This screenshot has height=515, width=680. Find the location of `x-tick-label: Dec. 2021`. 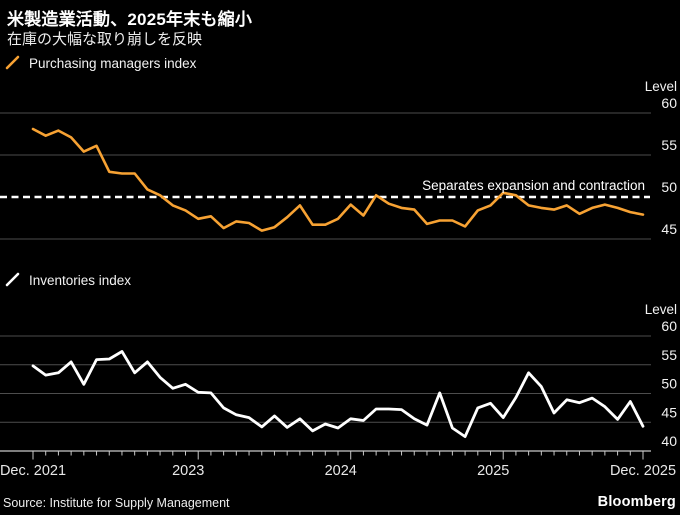

x-tick-label: Dec. 2021 is located at coordinates (33, 471).